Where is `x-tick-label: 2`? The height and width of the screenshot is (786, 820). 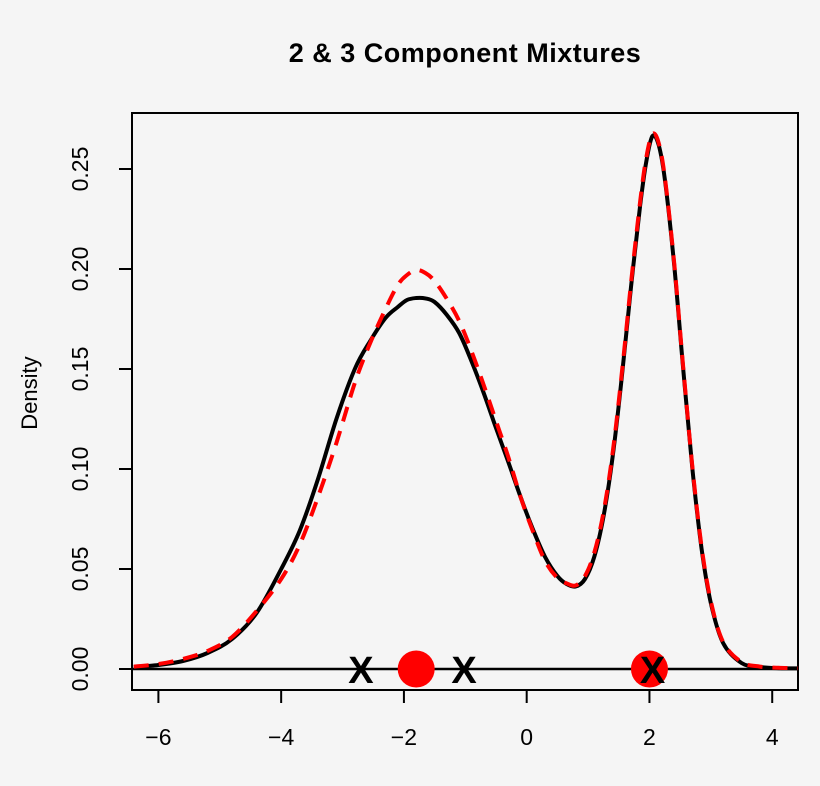 x-tick-label: 2 is located at coordinates (649, 737).